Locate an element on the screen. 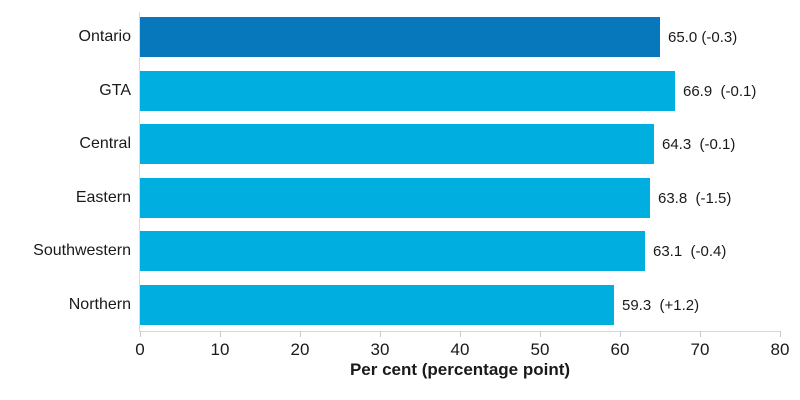  category-label: Ontario is located at coordinates (104, 36).